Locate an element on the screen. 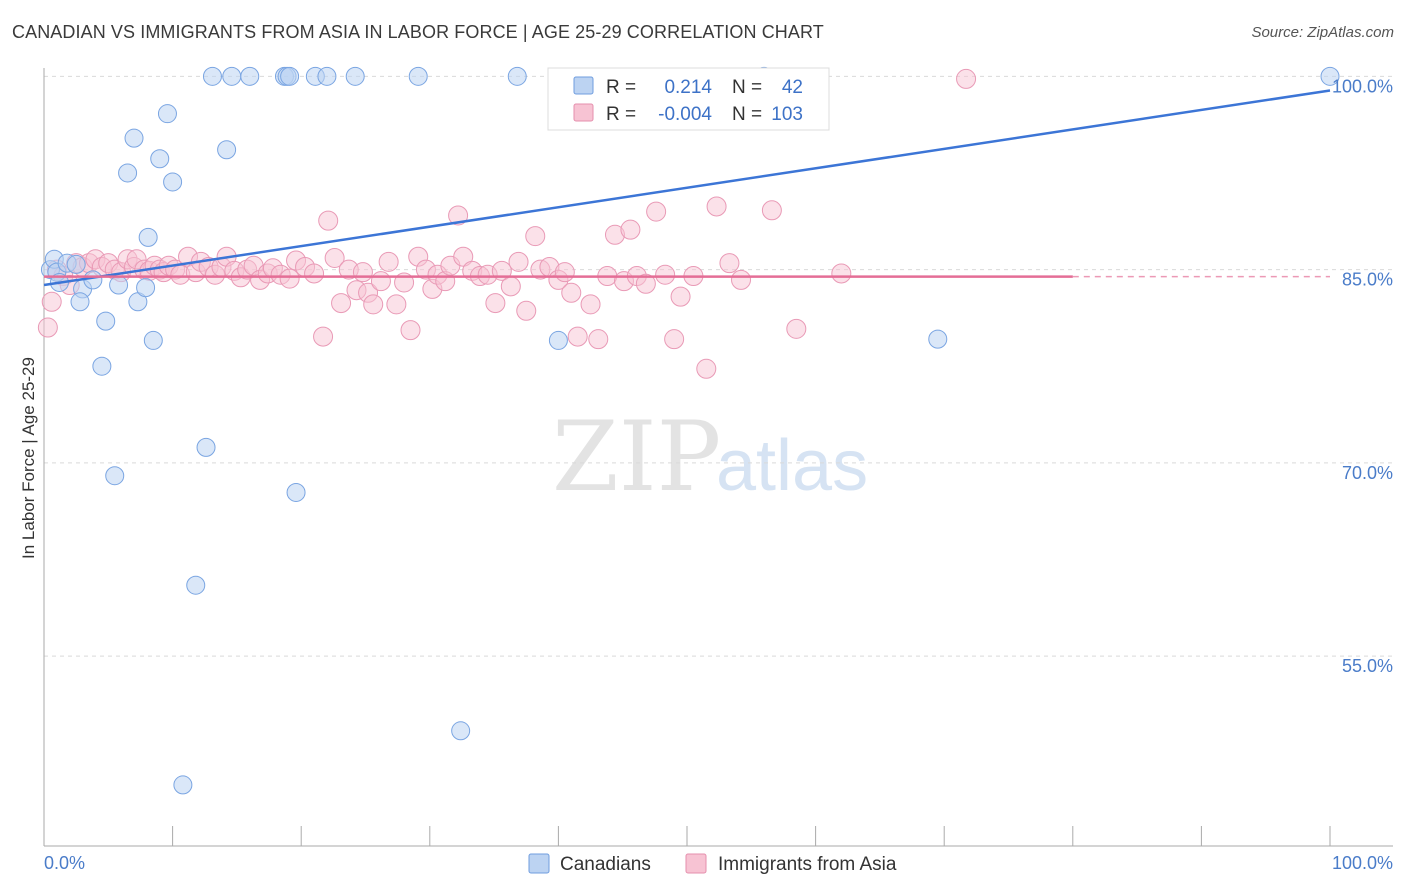 Image resolution: width=1406 pixels, height=892 pixels. x-tick-min: 0.0% is located at coordinates (64, 863).